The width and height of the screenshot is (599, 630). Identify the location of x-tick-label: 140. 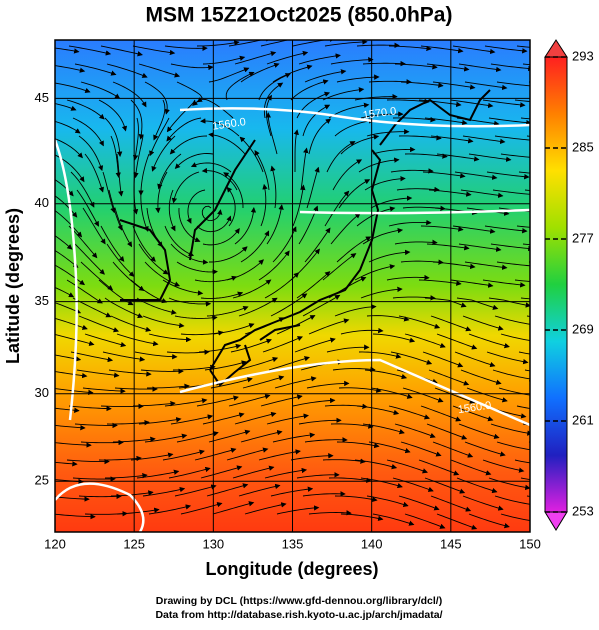
(372, 543).